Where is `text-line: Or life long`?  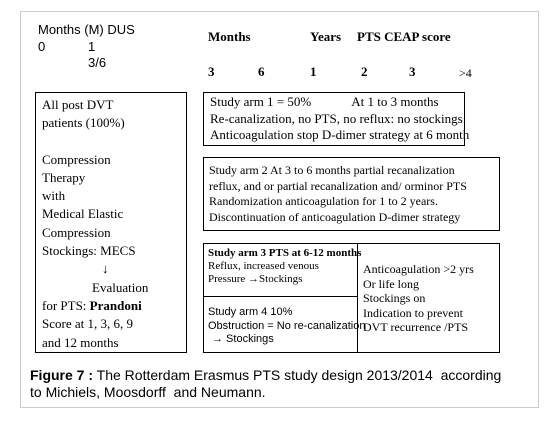 text-line: Or life long is located at coordinates (391, 283).